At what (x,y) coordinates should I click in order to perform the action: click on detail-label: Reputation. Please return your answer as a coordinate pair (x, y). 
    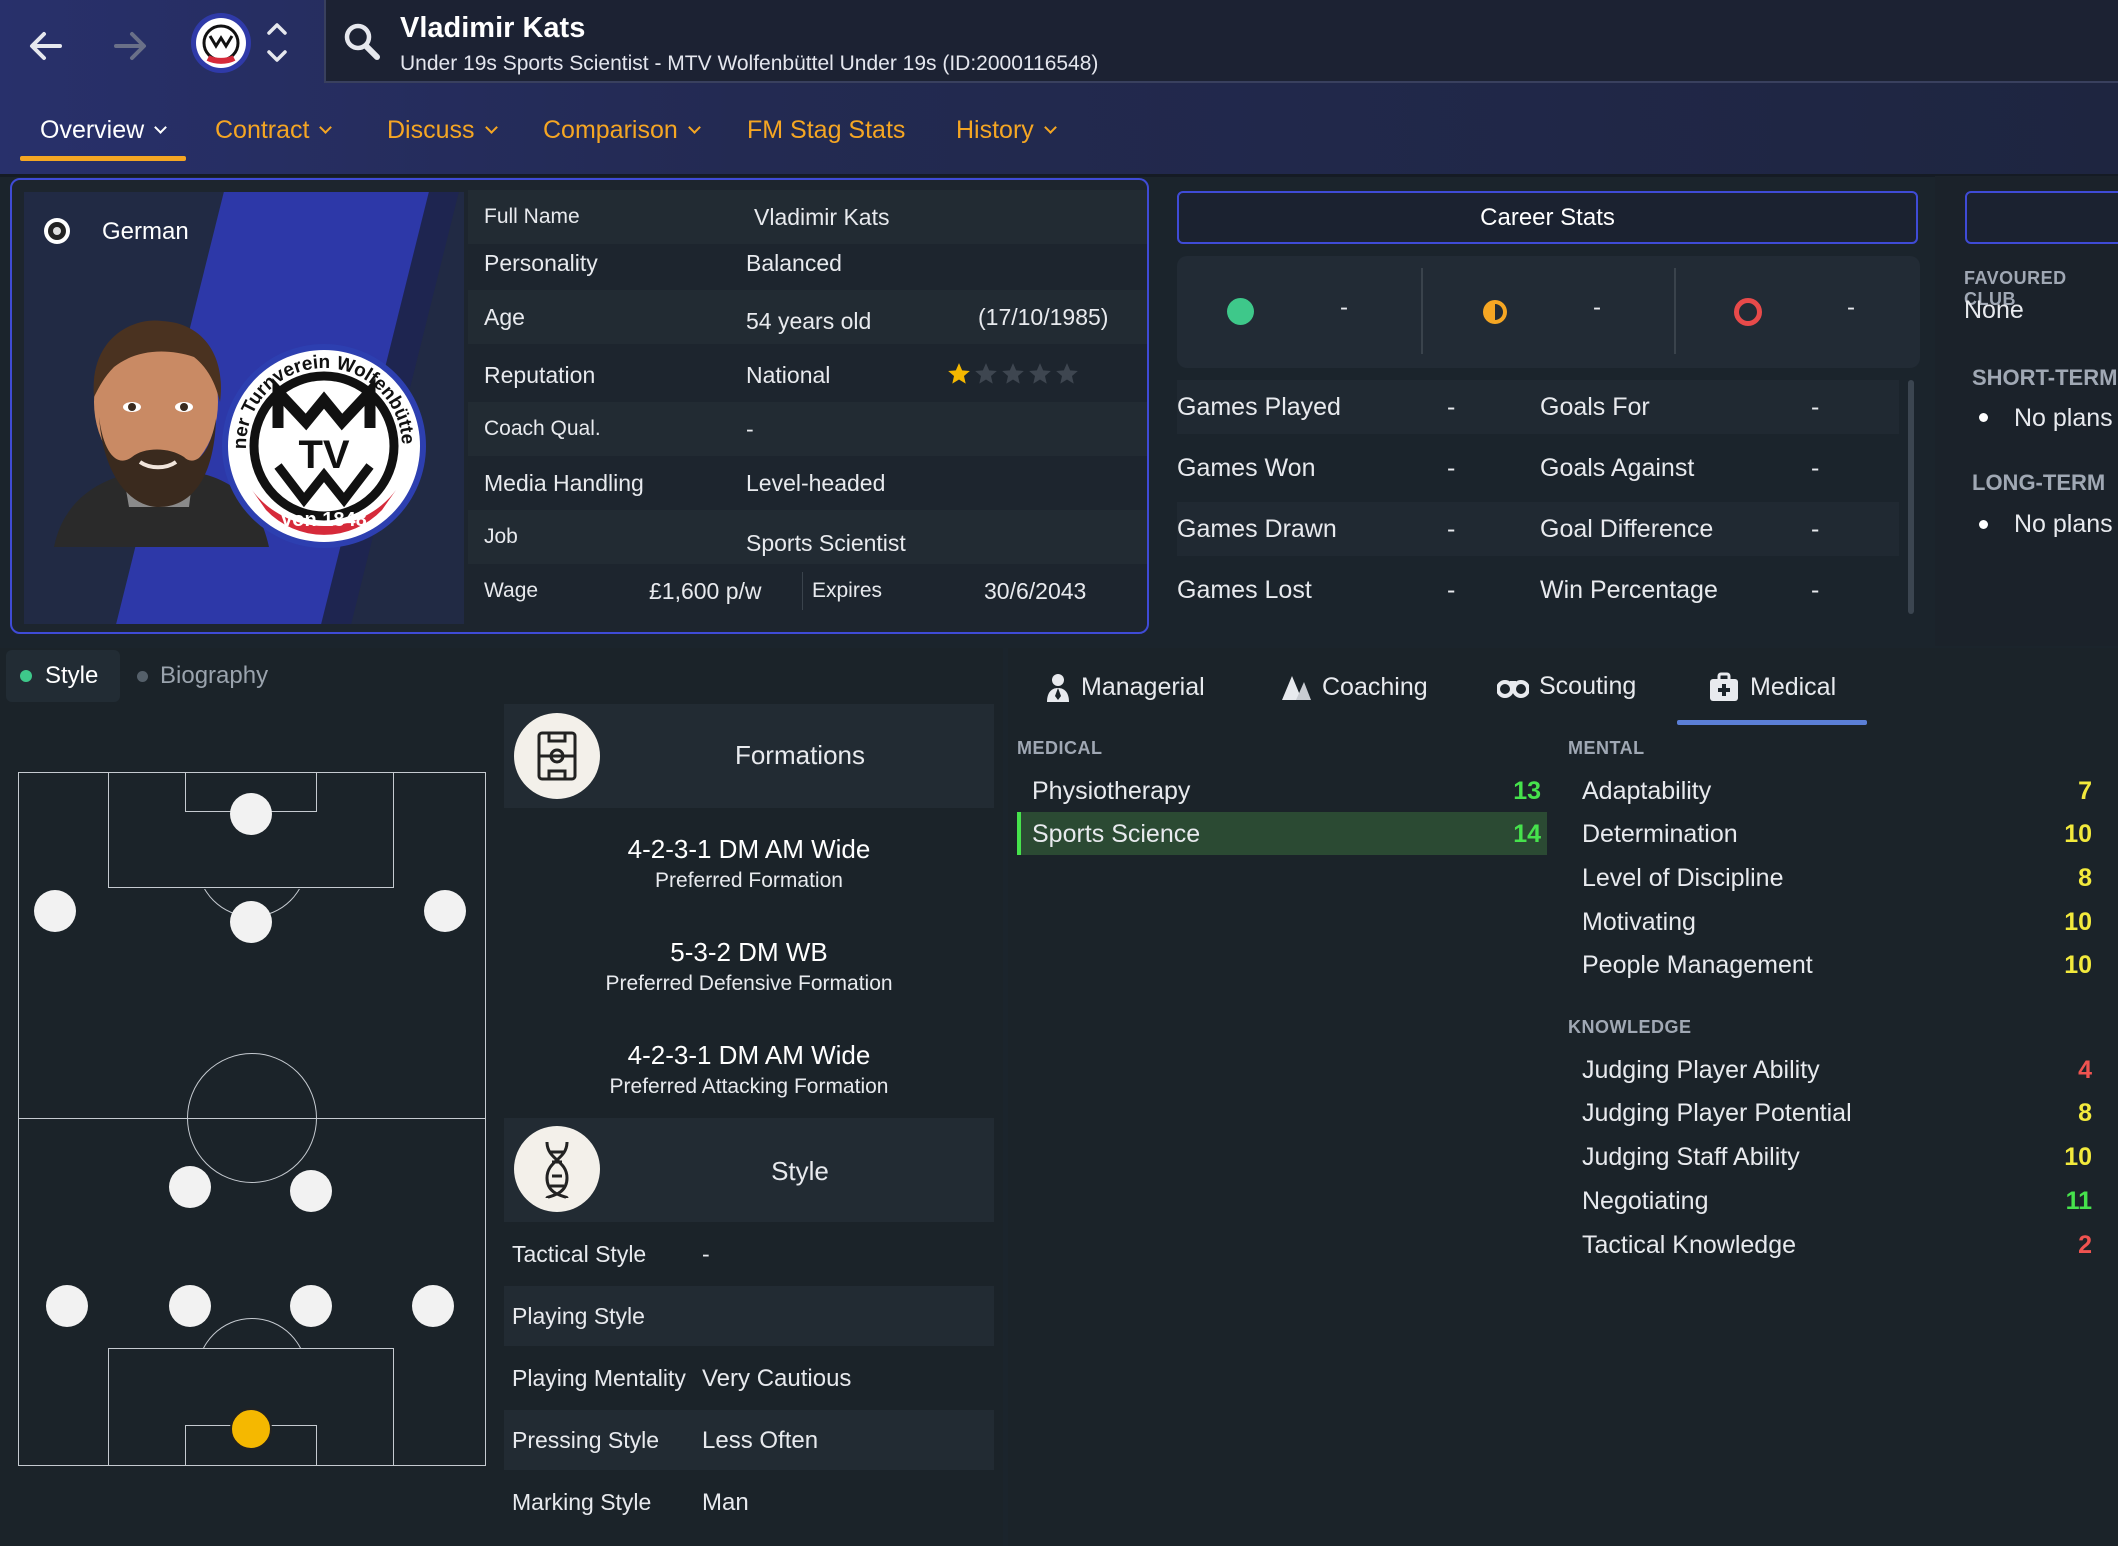
    Looking at the image, I should click on (540, 374).